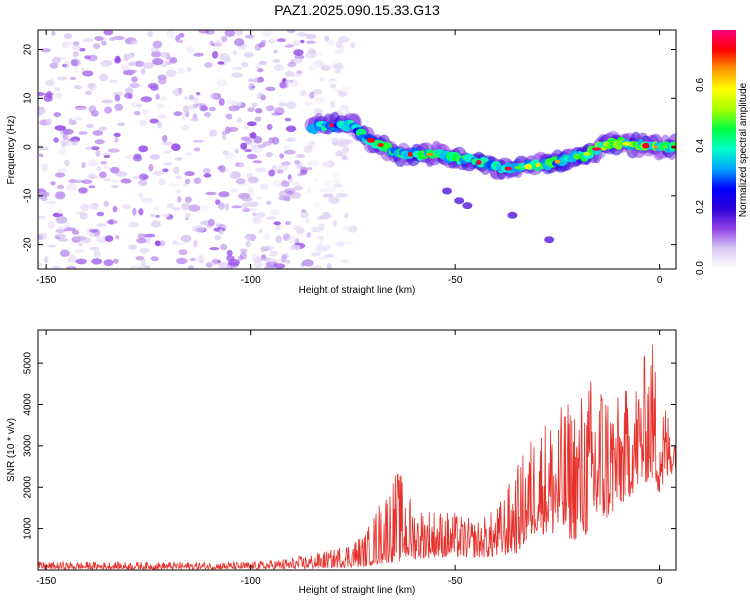 The height and width of the screenshot is (600, 750). What do you see at coordinates (46, 581) in the screenshot?
I see `snr-x-tick-label: -150` at bounding box center [46, 581].